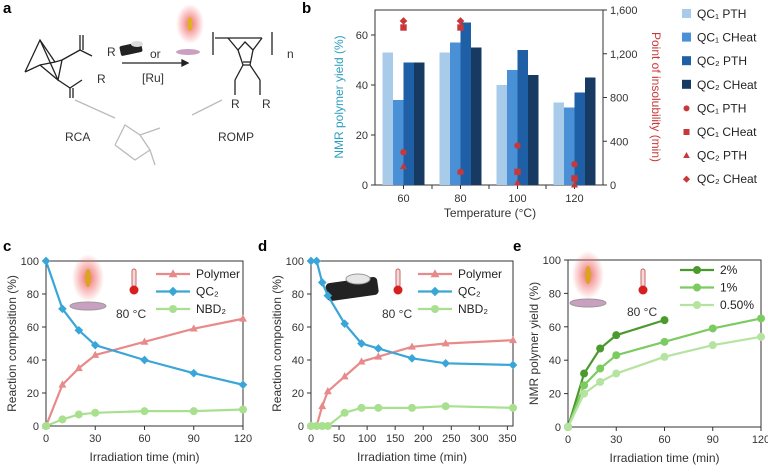 The image size is (768, 472). I want to click on repeat-index: n, so click(290, 54).